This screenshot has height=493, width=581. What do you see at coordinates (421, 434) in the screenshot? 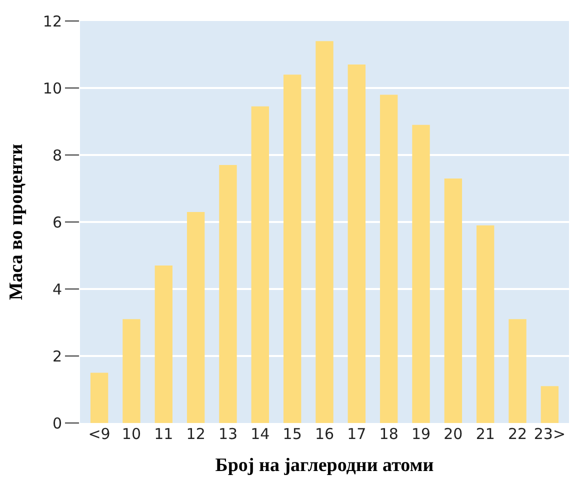
I see `x-tick-label: 19` at bounding box center [421, 434].